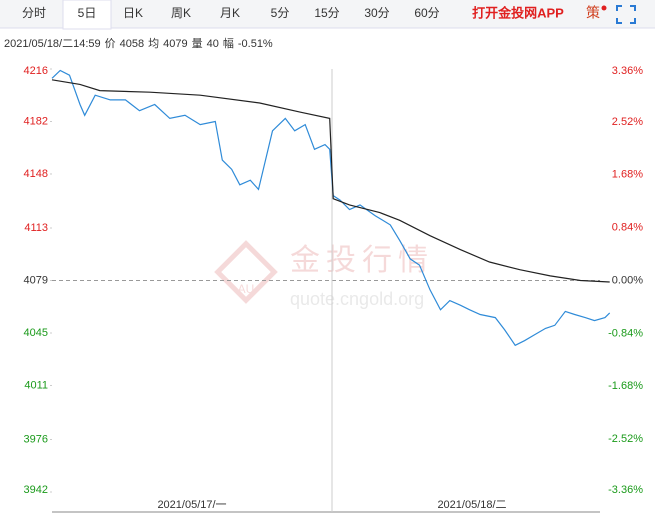 The image size is (655, 519). What do you see at coordinates (471, 505) in the screenshot?
I see `x-tick-label: 2021/05/18/二` at bounding box center [471, 505].